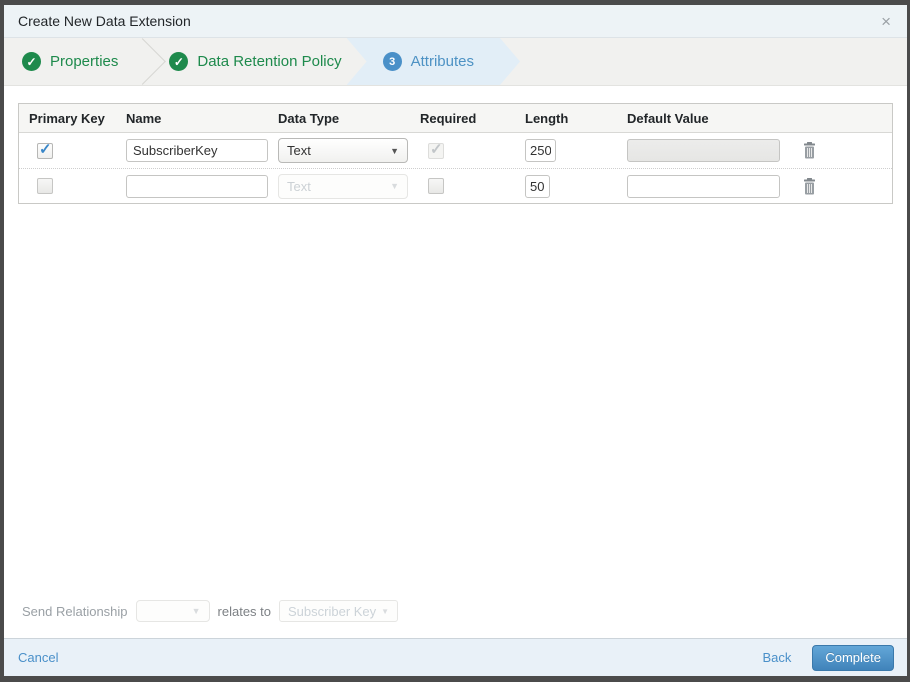  What do you see at coordinates (448, 118) in the screenshot?
I see `column-header-required: Required` at bounding box center [448, 118].